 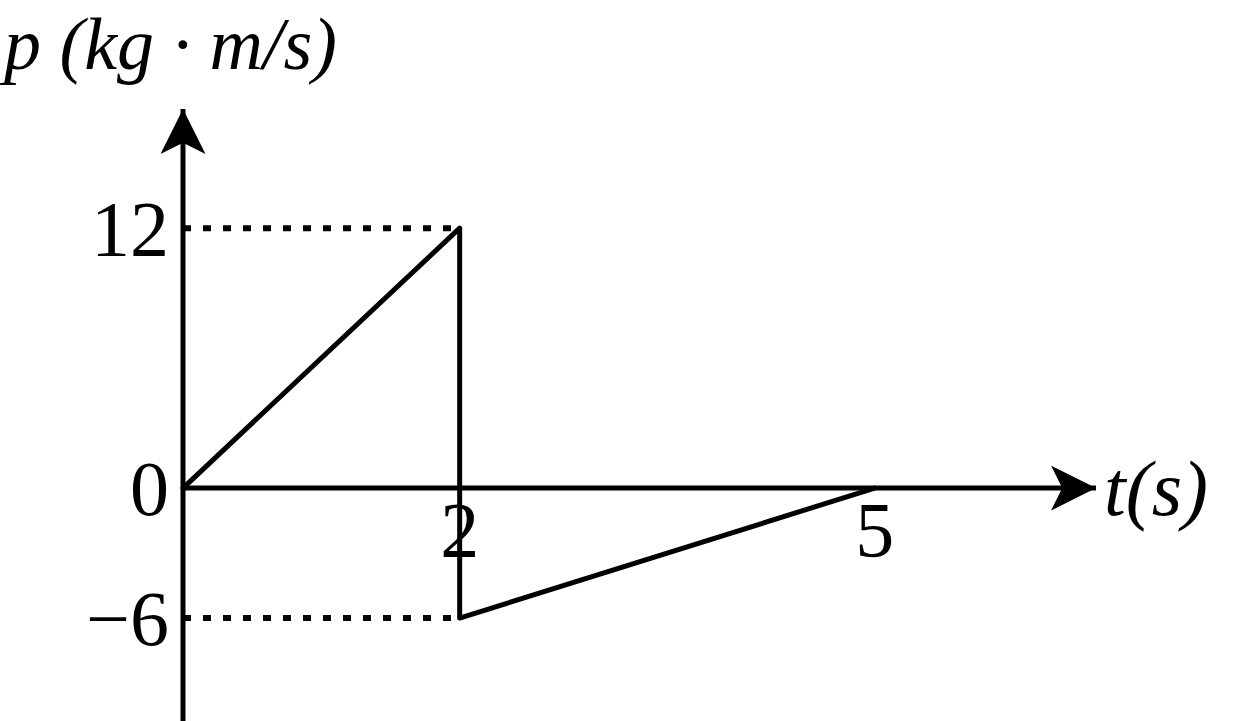 What do you see at coordinates (149, 488) in the screenshot?
I see `y-tick-label: 0` at bounding box center [149, 488].